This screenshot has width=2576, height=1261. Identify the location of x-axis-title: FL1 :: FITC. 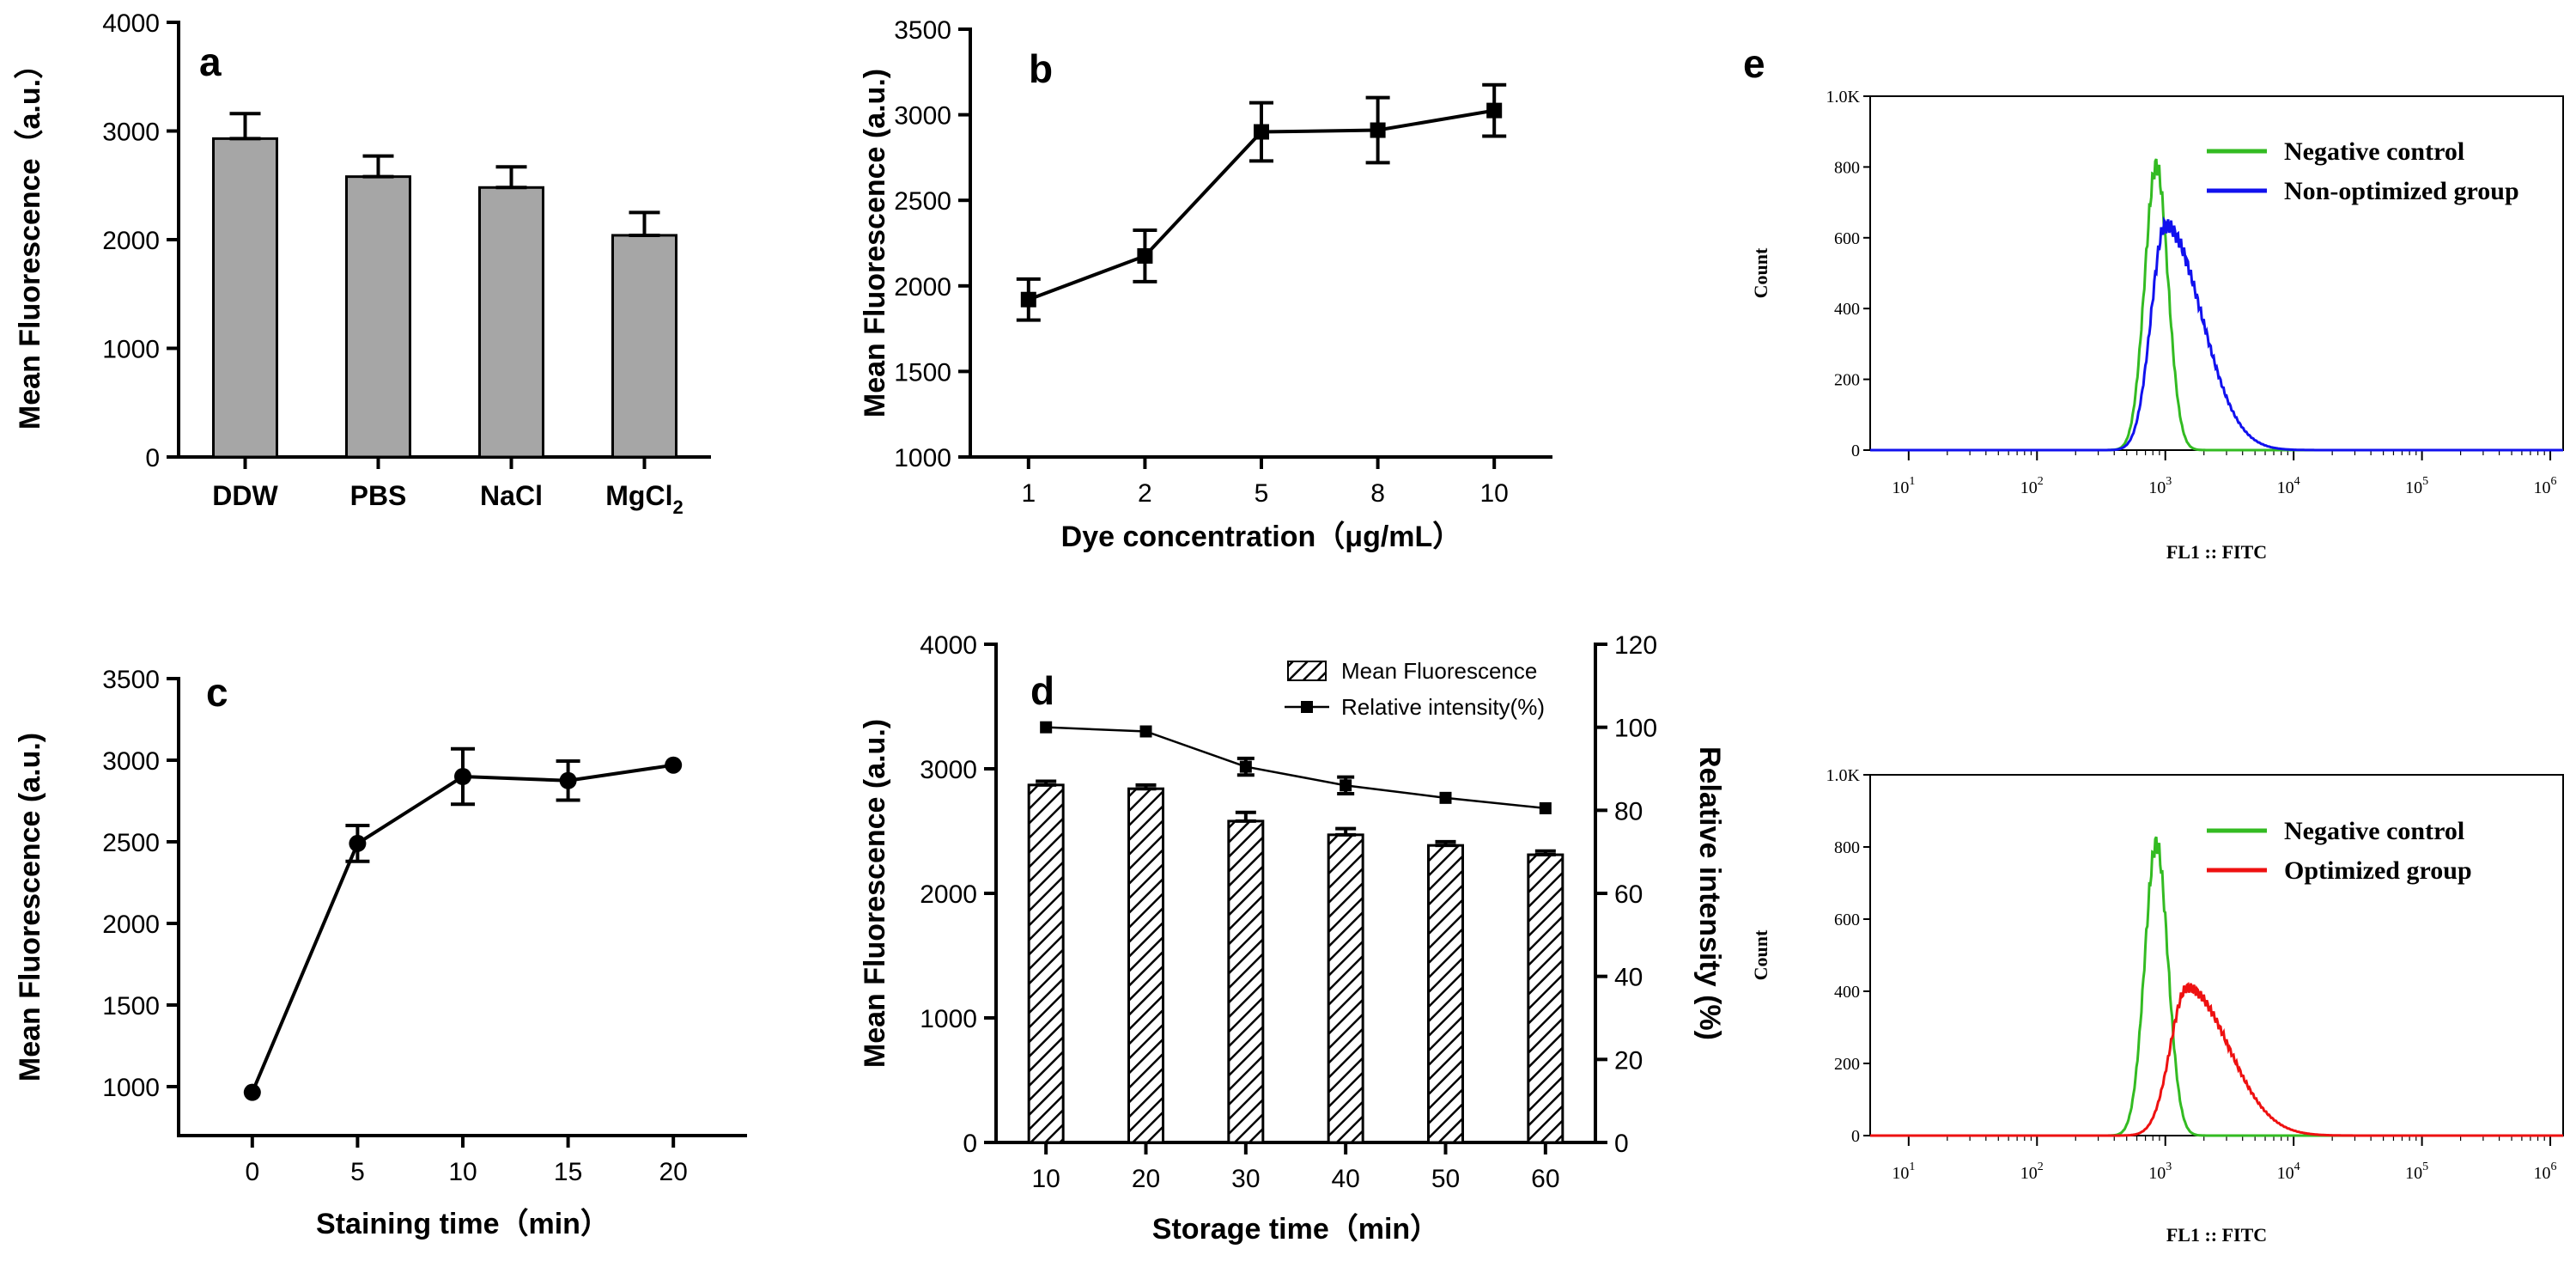
(2216, 552).